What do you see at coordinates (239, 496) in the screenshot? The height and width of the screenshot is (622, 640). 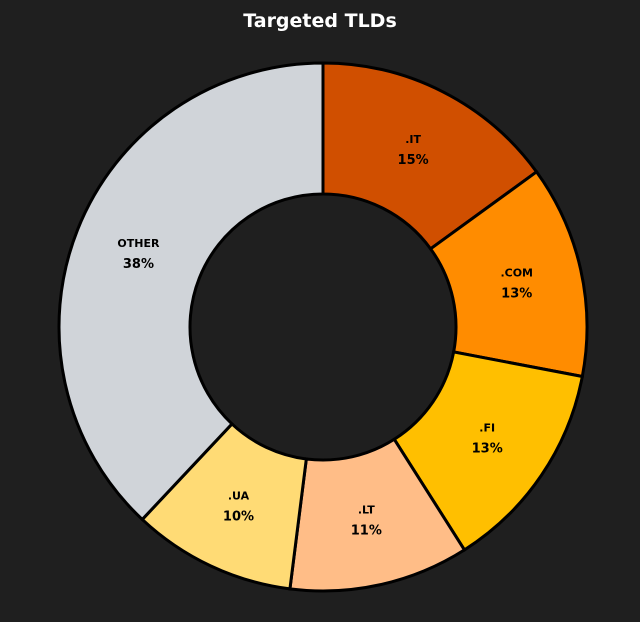 I see `slice-label-ua: .UA` at bounding box center [239, 496].